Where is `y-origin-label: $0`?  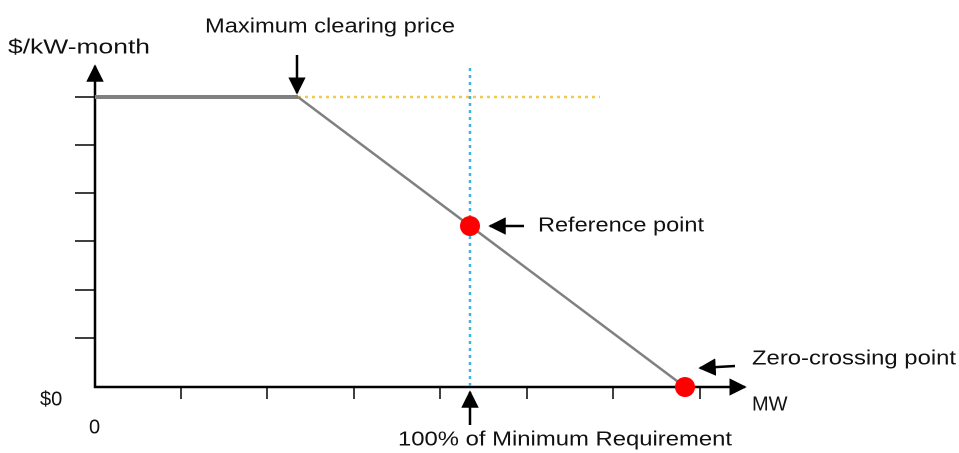 y-origin-label: $0 is located at coordinates (51, 399).